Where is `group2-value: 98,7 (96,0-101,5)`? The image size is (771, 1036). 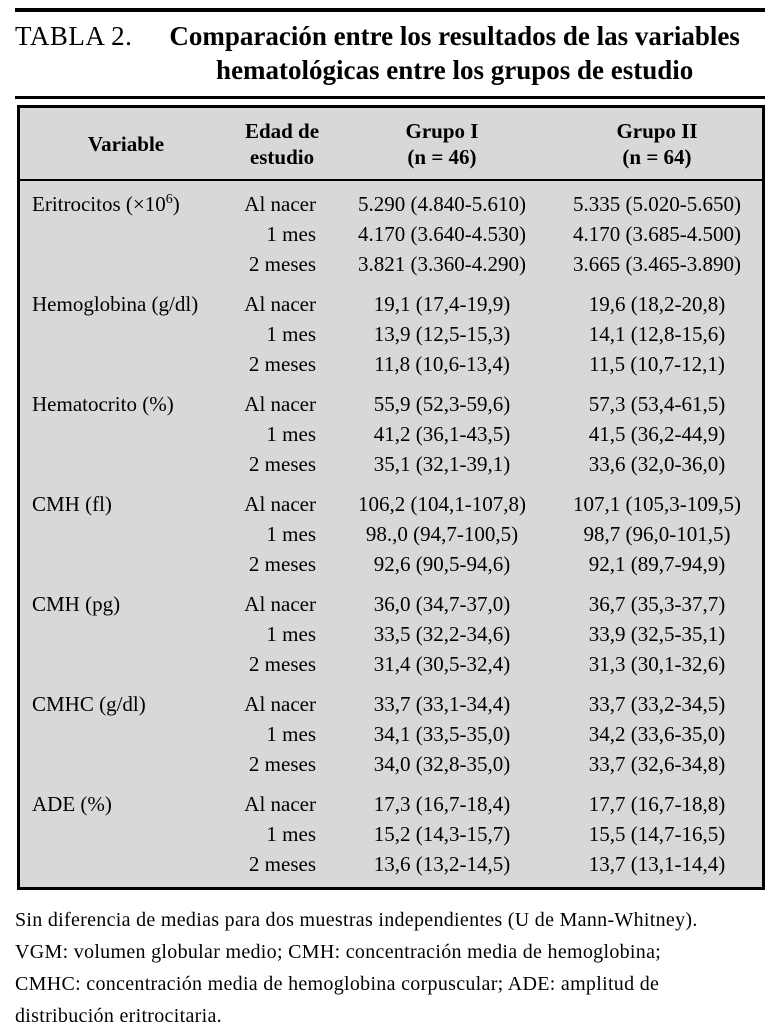
group2-value: 98,7 (96,0-101,5) is located at coordinates (657, 534).